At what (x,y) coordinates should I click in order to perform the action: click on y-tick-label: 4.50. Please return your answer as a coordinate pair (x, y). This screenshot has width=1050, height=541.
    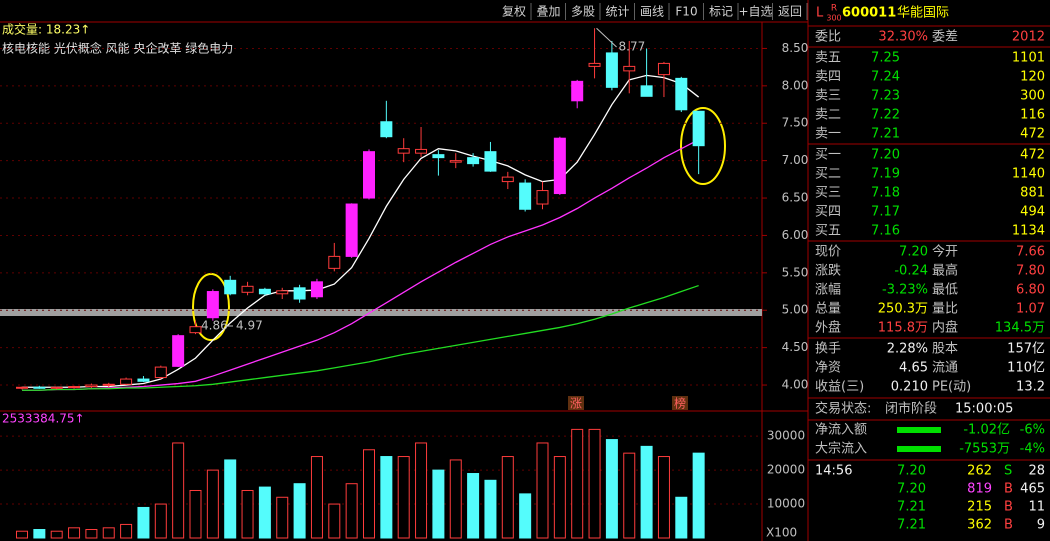
    Looking at the image, I should click on (795, 347).